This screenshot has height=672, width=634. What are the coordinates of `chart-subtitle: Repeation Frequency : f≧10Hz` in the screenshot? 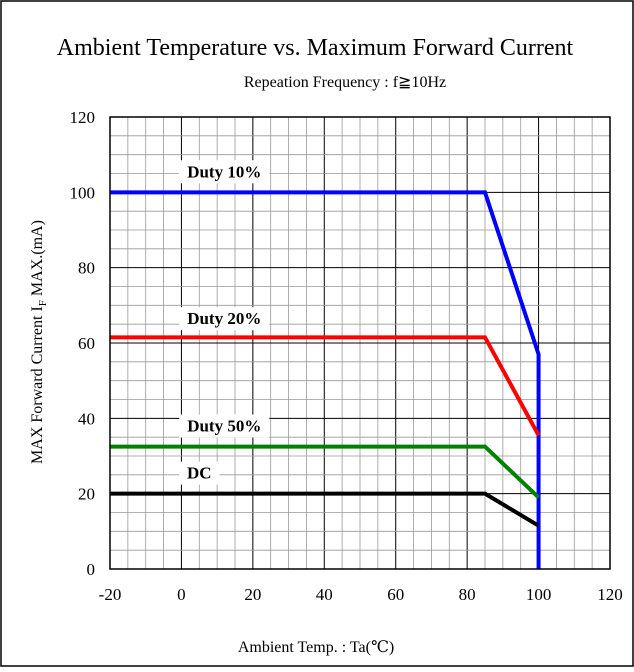 It's located at (345, 82).